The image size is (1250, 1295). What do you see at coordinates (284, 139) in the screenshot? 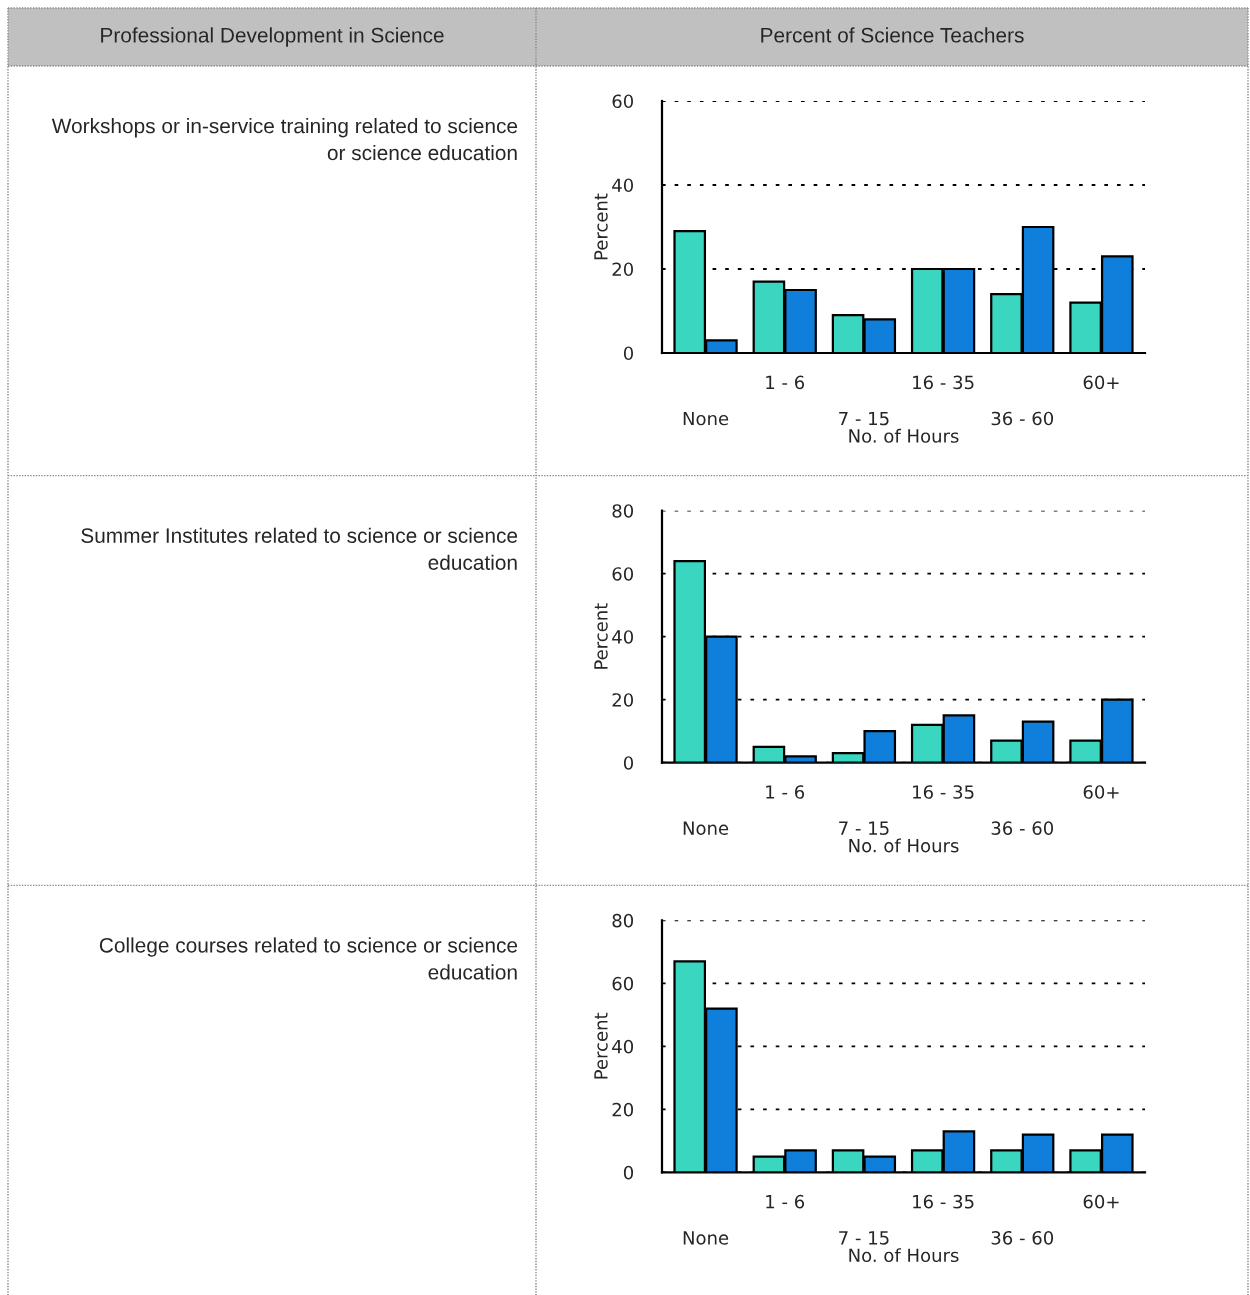
I see `text: Workshops or in-service training related to science or science education` at bounding box center [284, 139].